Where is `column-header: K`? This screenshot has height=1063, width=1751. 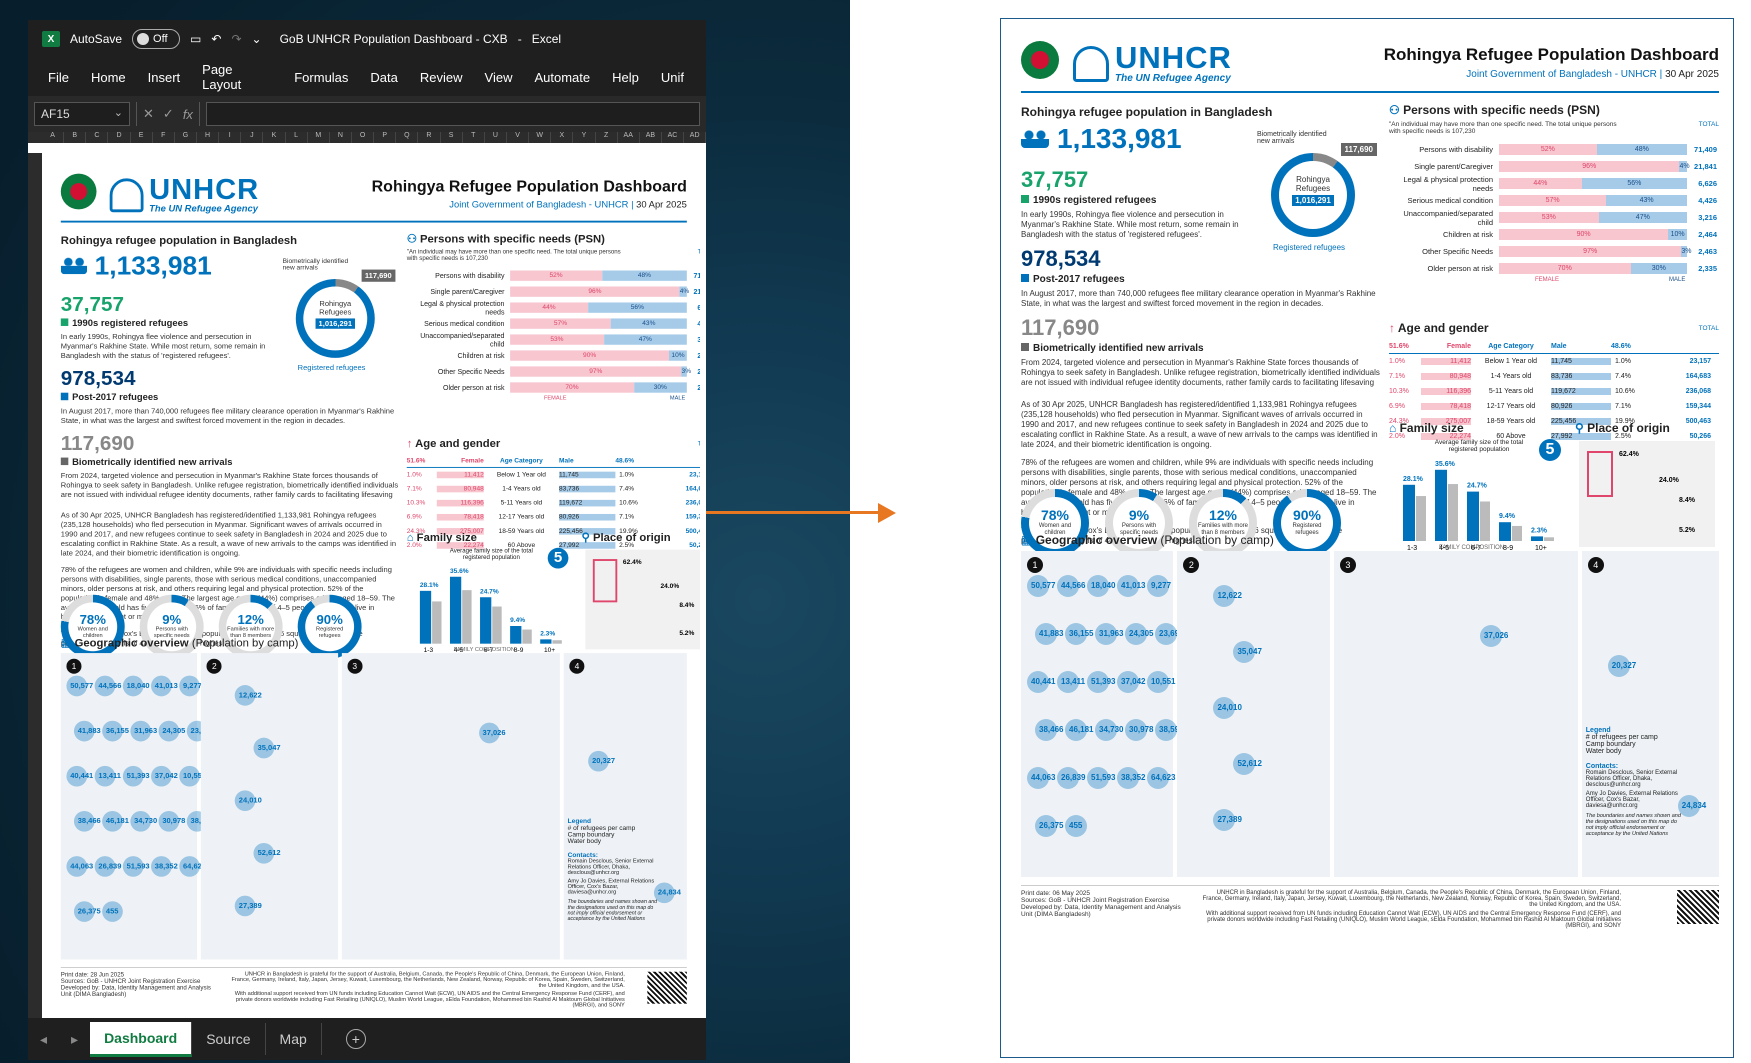
column-header: K is located at coordinates (274, 137).